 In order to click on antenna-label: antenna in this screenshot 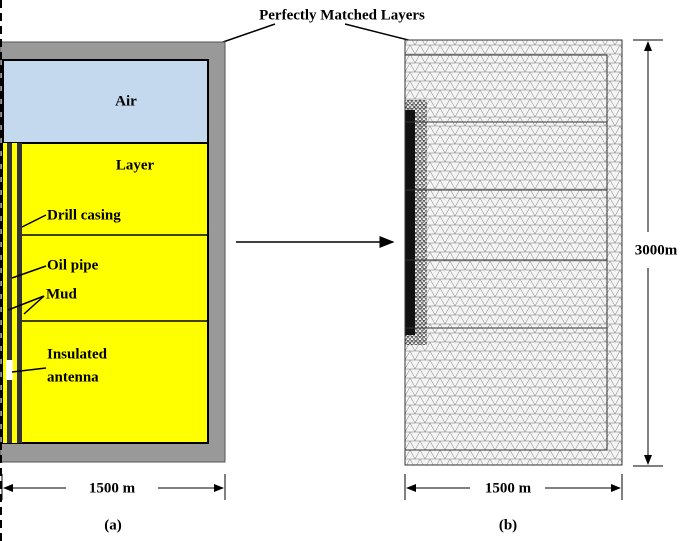, I will do `click(73, 377)`.